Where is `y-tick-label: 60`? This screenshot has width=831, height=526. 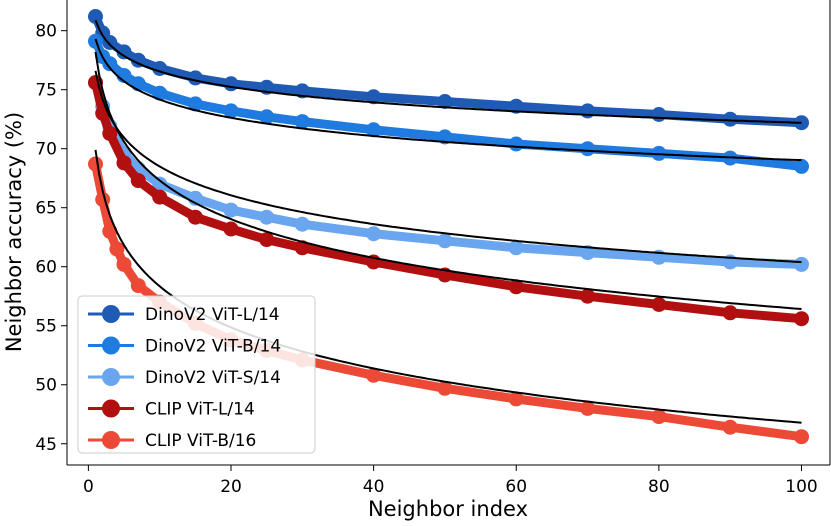
y-tick-label: 60 is located at coordinates (46, 268).